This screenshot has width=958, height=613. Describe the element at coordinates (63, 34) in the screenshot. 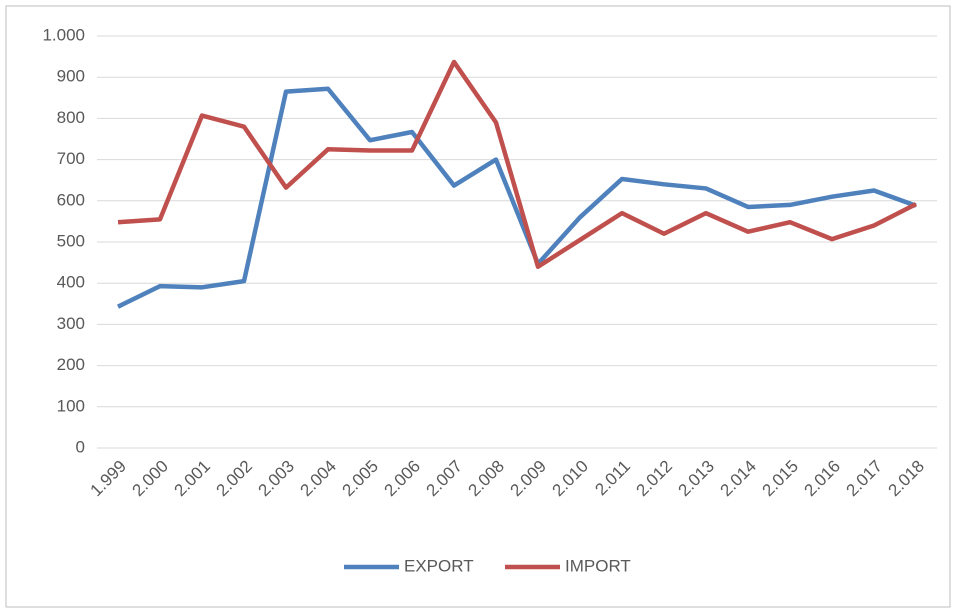

I see `y-tick-label: 1.000` at that location.